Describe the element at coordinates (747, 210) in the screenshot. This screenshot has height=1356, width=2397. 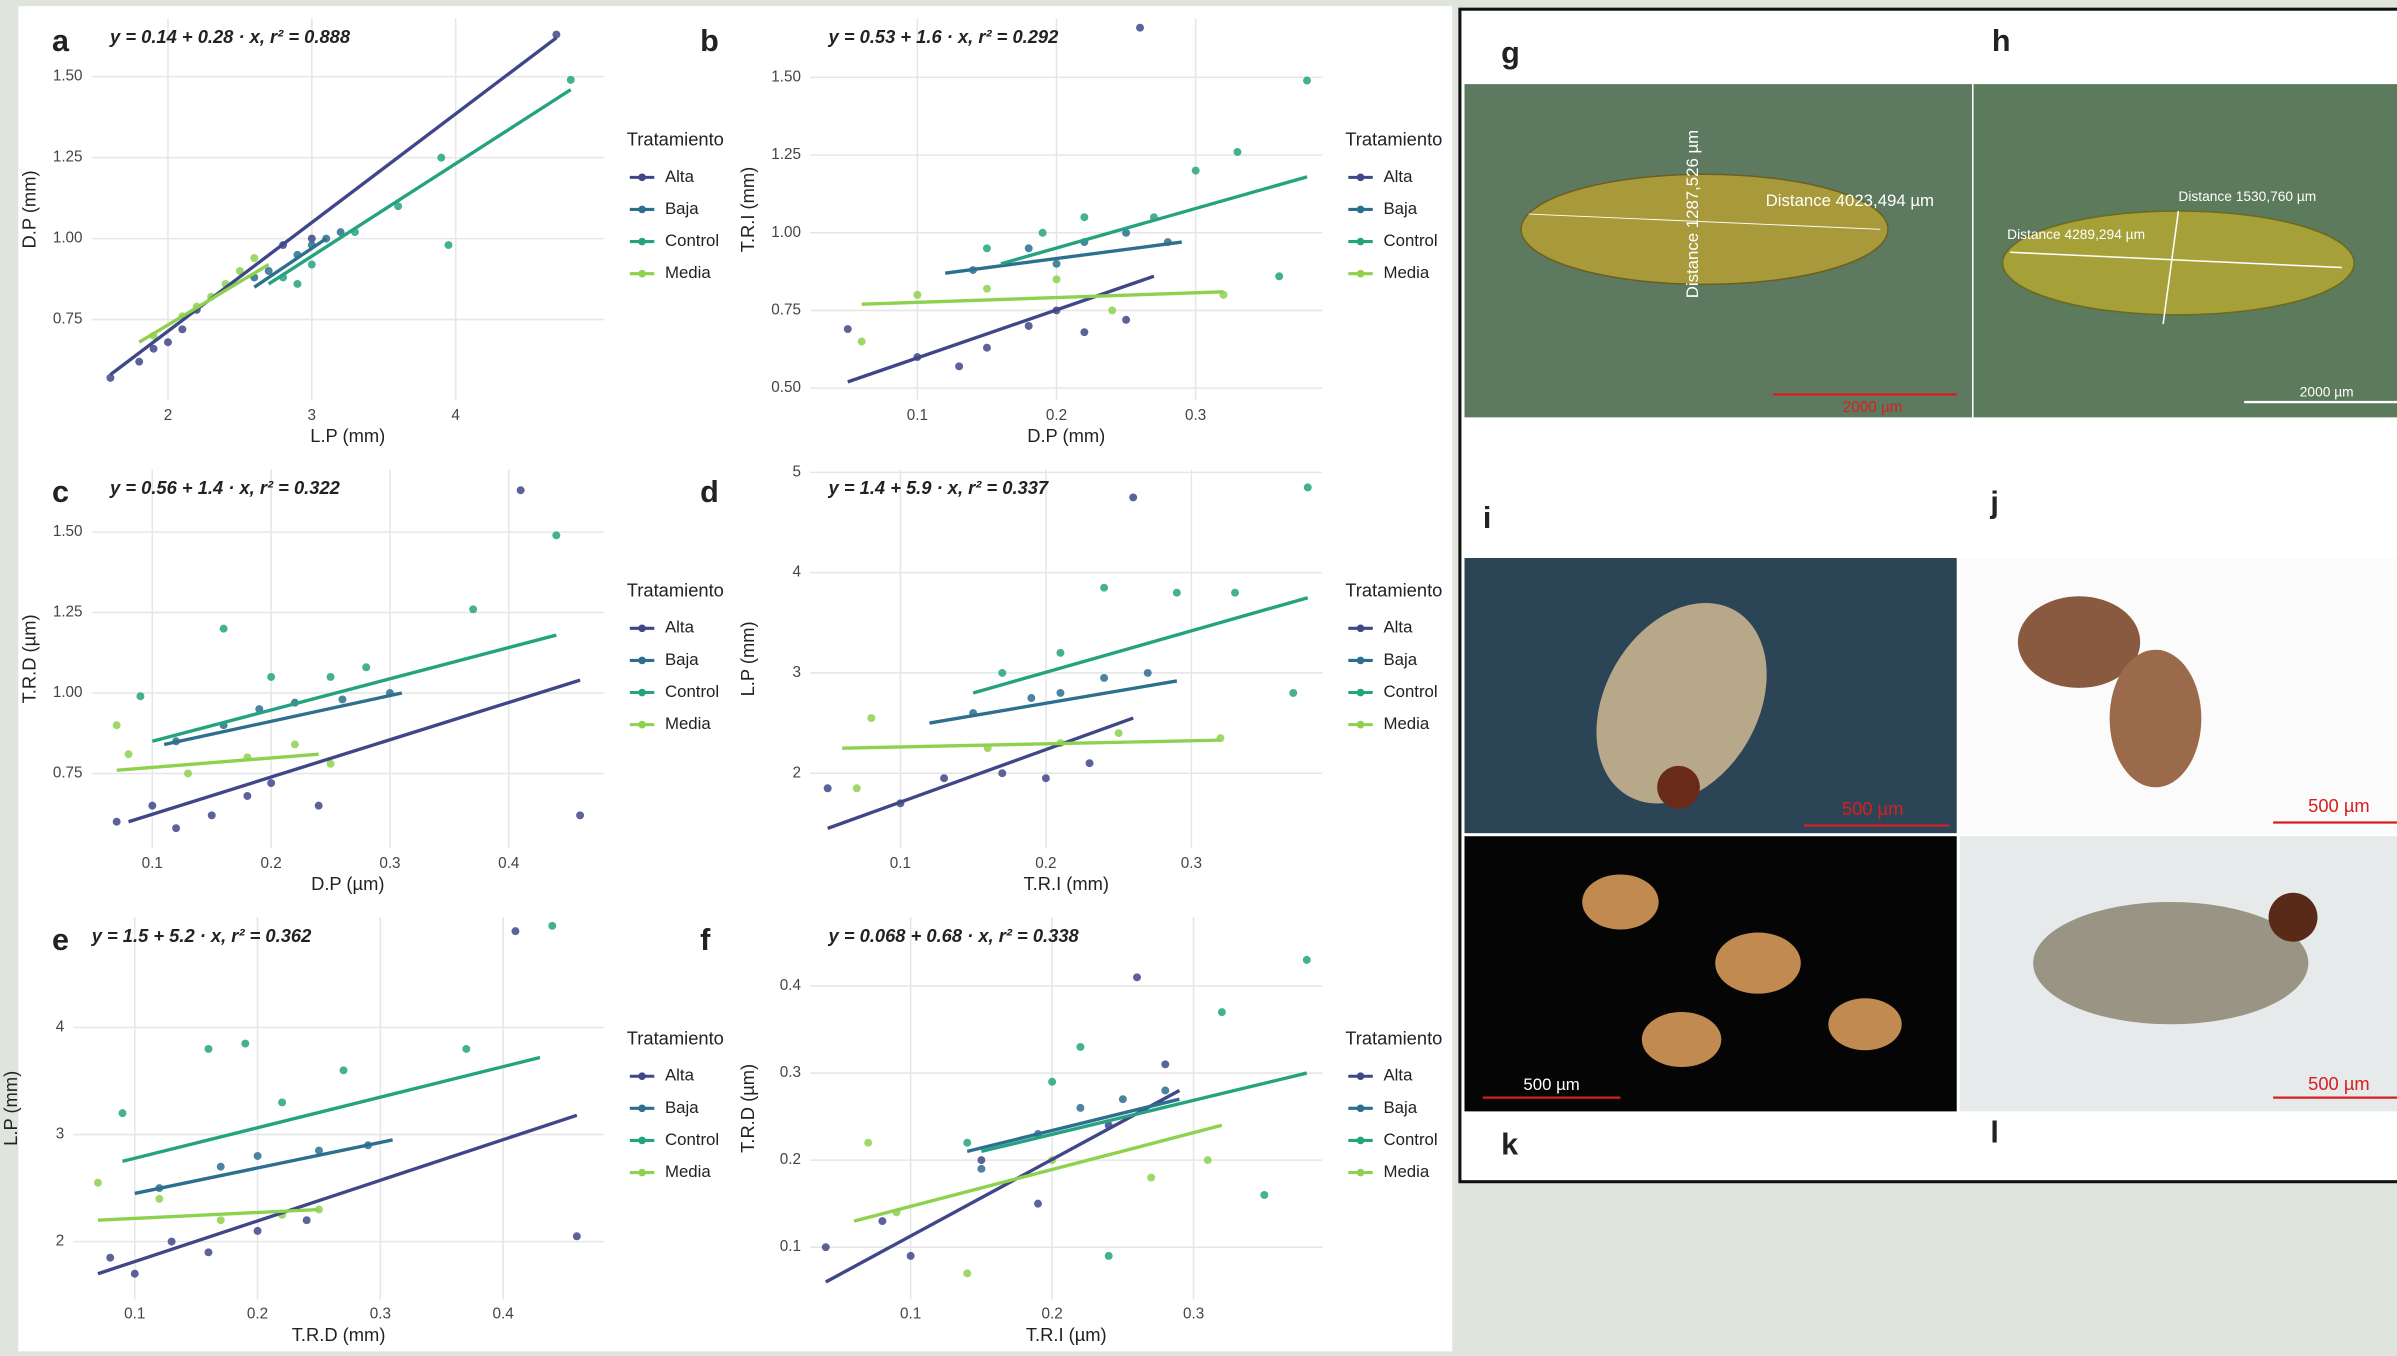
I see `y-axis-title: T.R.I (mm)` at that location.